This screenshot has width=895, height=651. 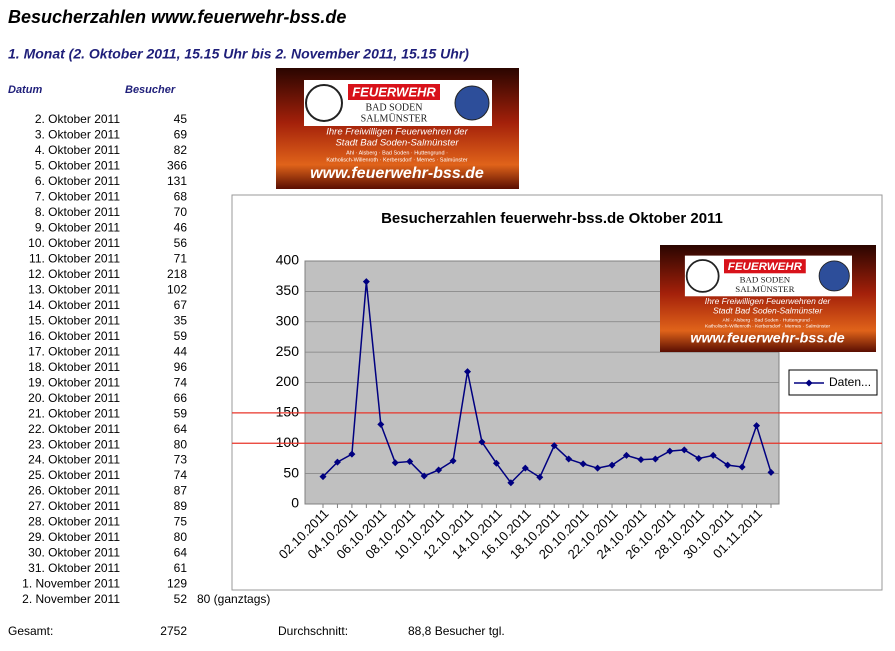 I want to click on date: 30. Oktober 2011, so click(x=74, y=553).